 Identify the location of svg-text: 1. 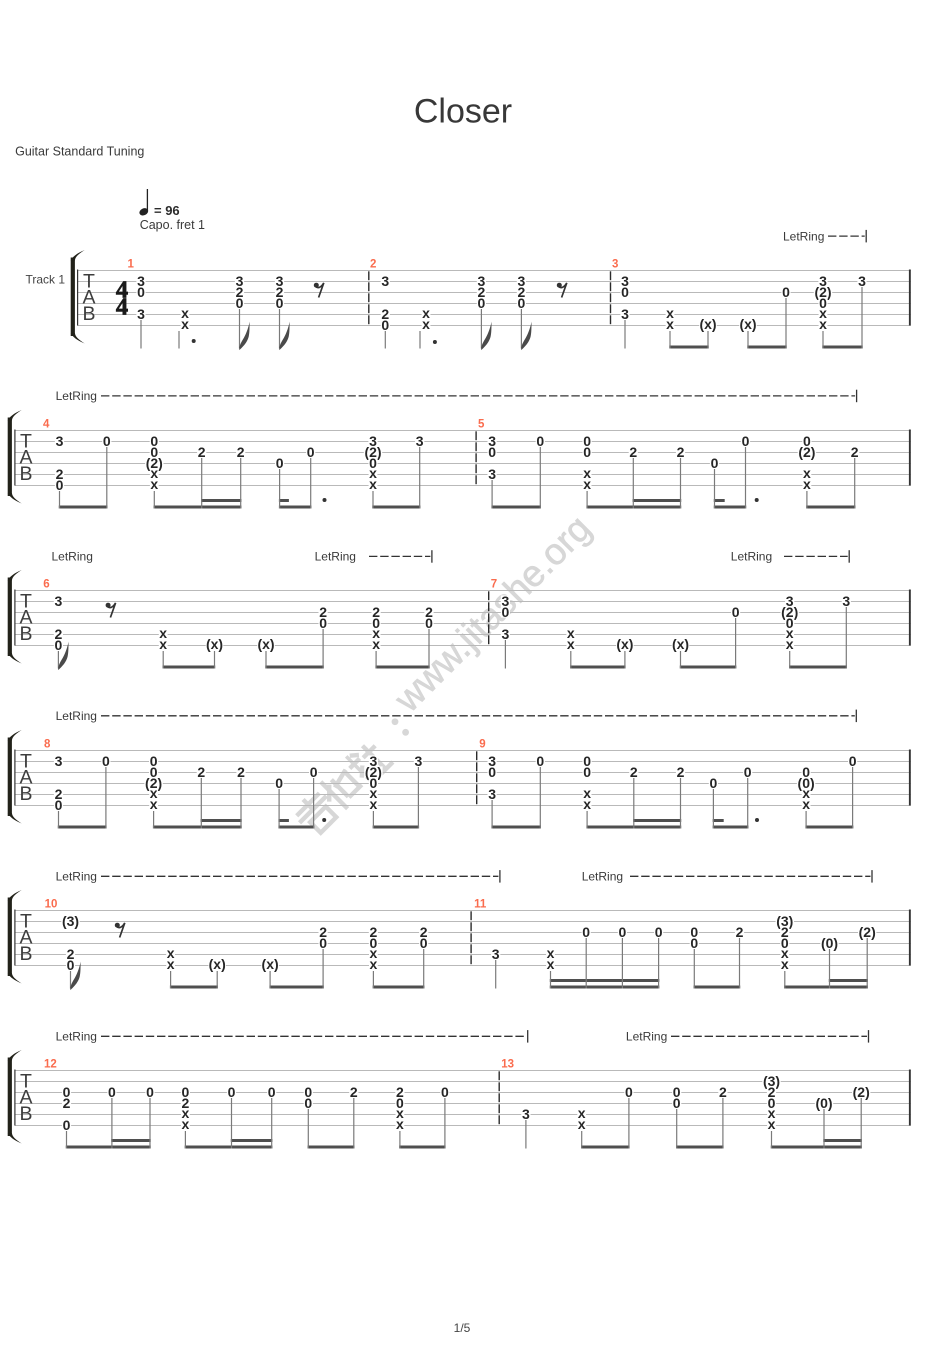
(131, 265).